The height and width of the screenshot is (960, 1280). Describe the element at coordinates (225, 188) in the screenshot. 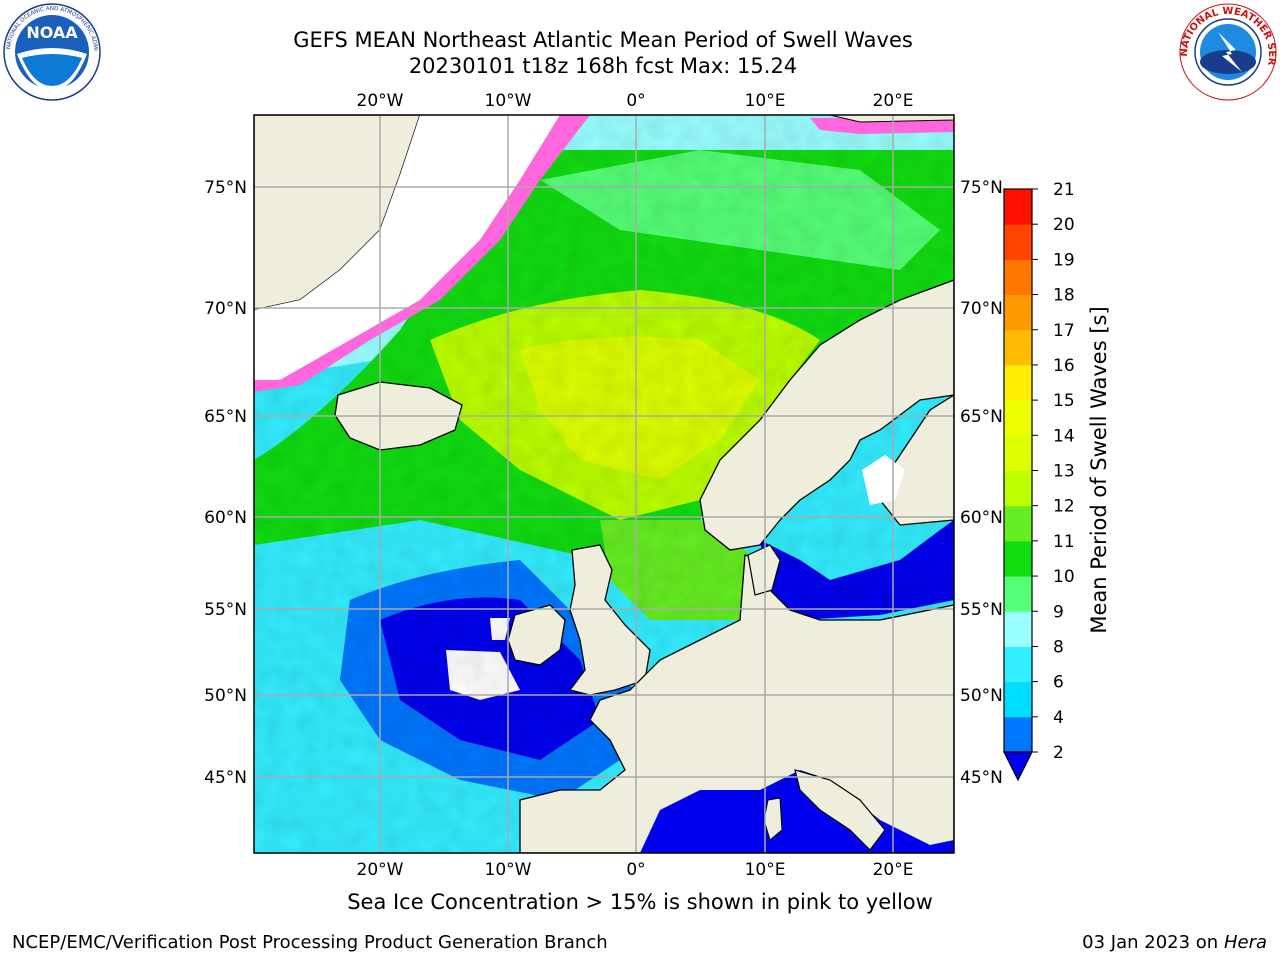

I see `lat-label-left: 75°N` at that location.